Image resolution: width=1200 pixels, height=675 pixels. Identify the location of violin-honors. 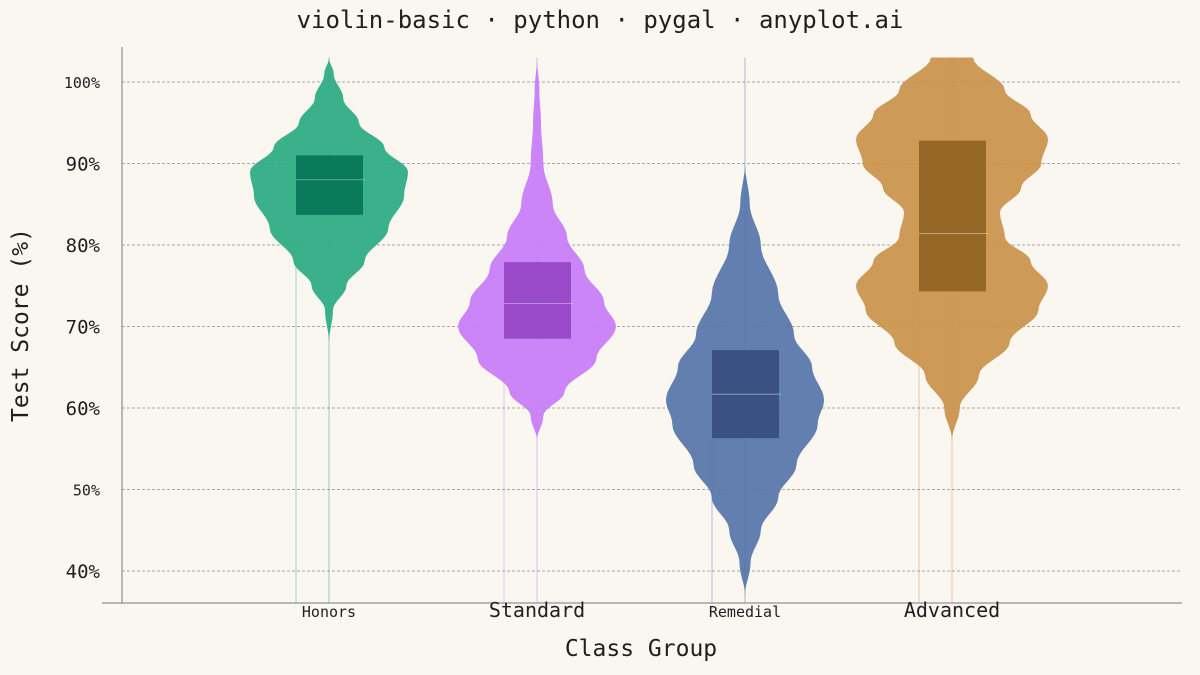
(329, 330).